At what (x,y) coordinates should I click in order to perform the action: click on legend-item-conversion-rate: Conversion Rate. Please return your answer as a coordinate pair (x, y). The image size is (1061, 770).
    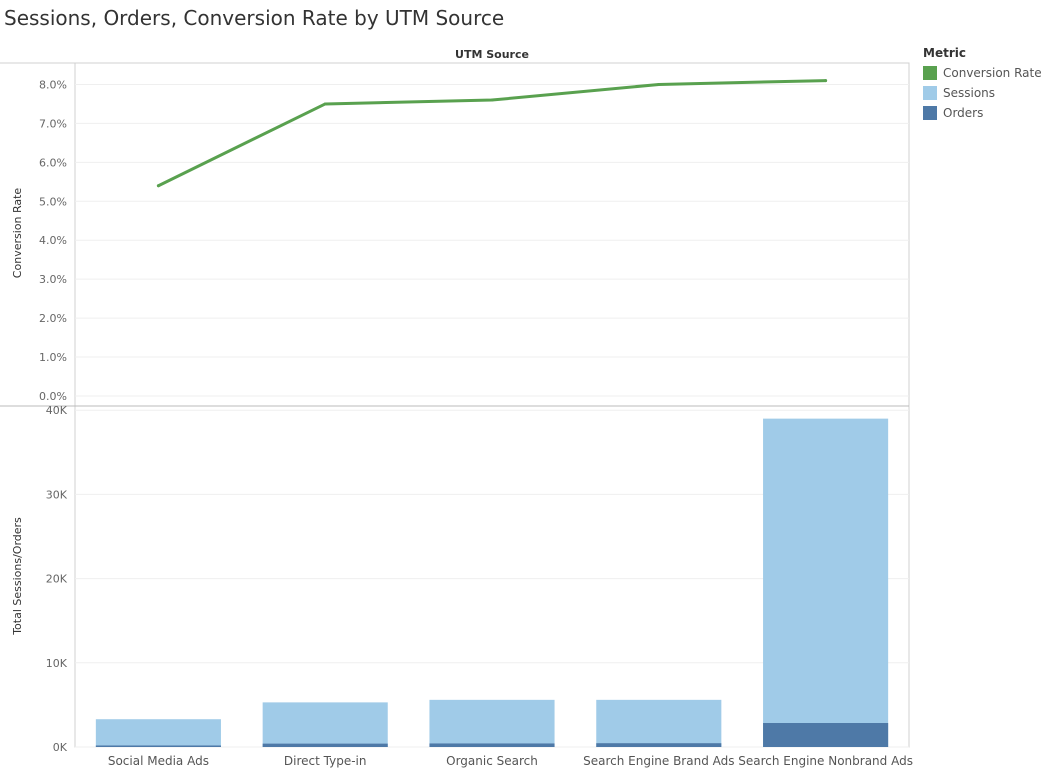
    Looking at the image, I should click on (982, 73).